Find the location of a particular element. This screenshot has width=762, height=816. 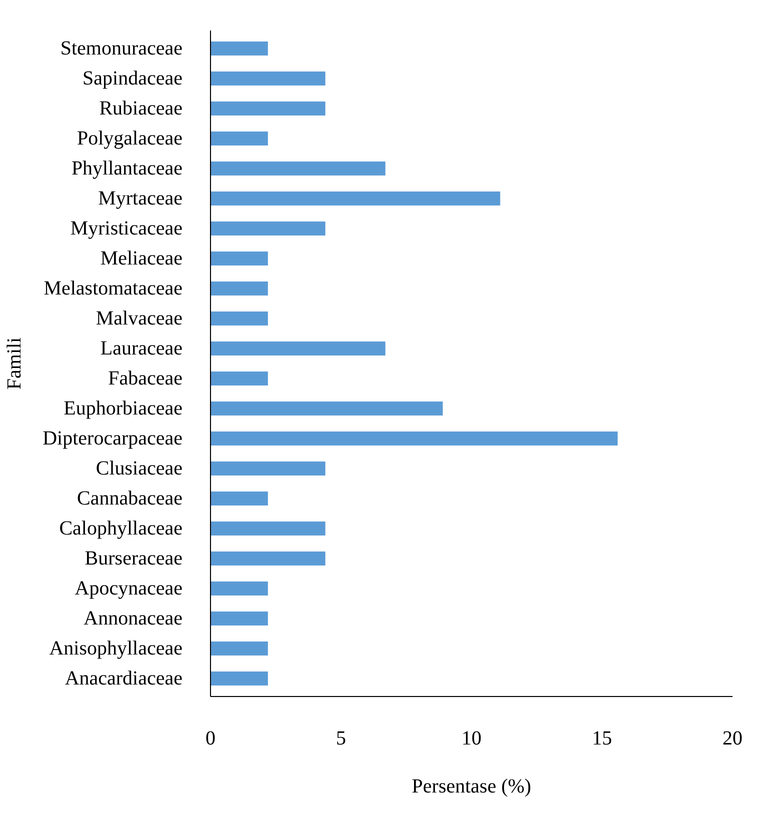

y-tick-label: Annonaceae is located at coordinates (133, 619).